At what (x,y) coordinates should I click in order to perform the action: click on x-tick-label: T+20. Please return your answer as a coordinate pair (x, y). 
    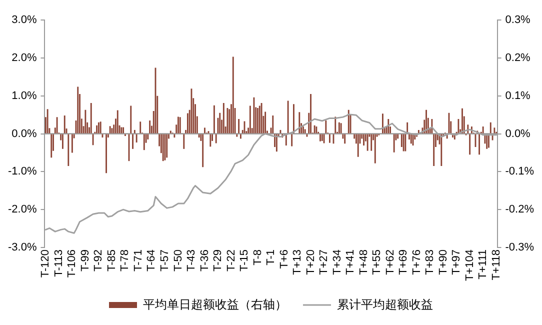
    Looking at the image, I should click on (310, 262).